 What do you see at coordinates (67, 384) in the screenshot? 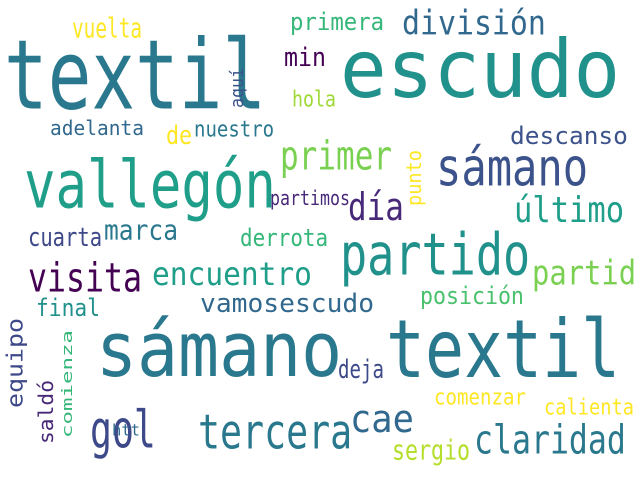
I see `word: comienza` at bounding box center [67, 384].